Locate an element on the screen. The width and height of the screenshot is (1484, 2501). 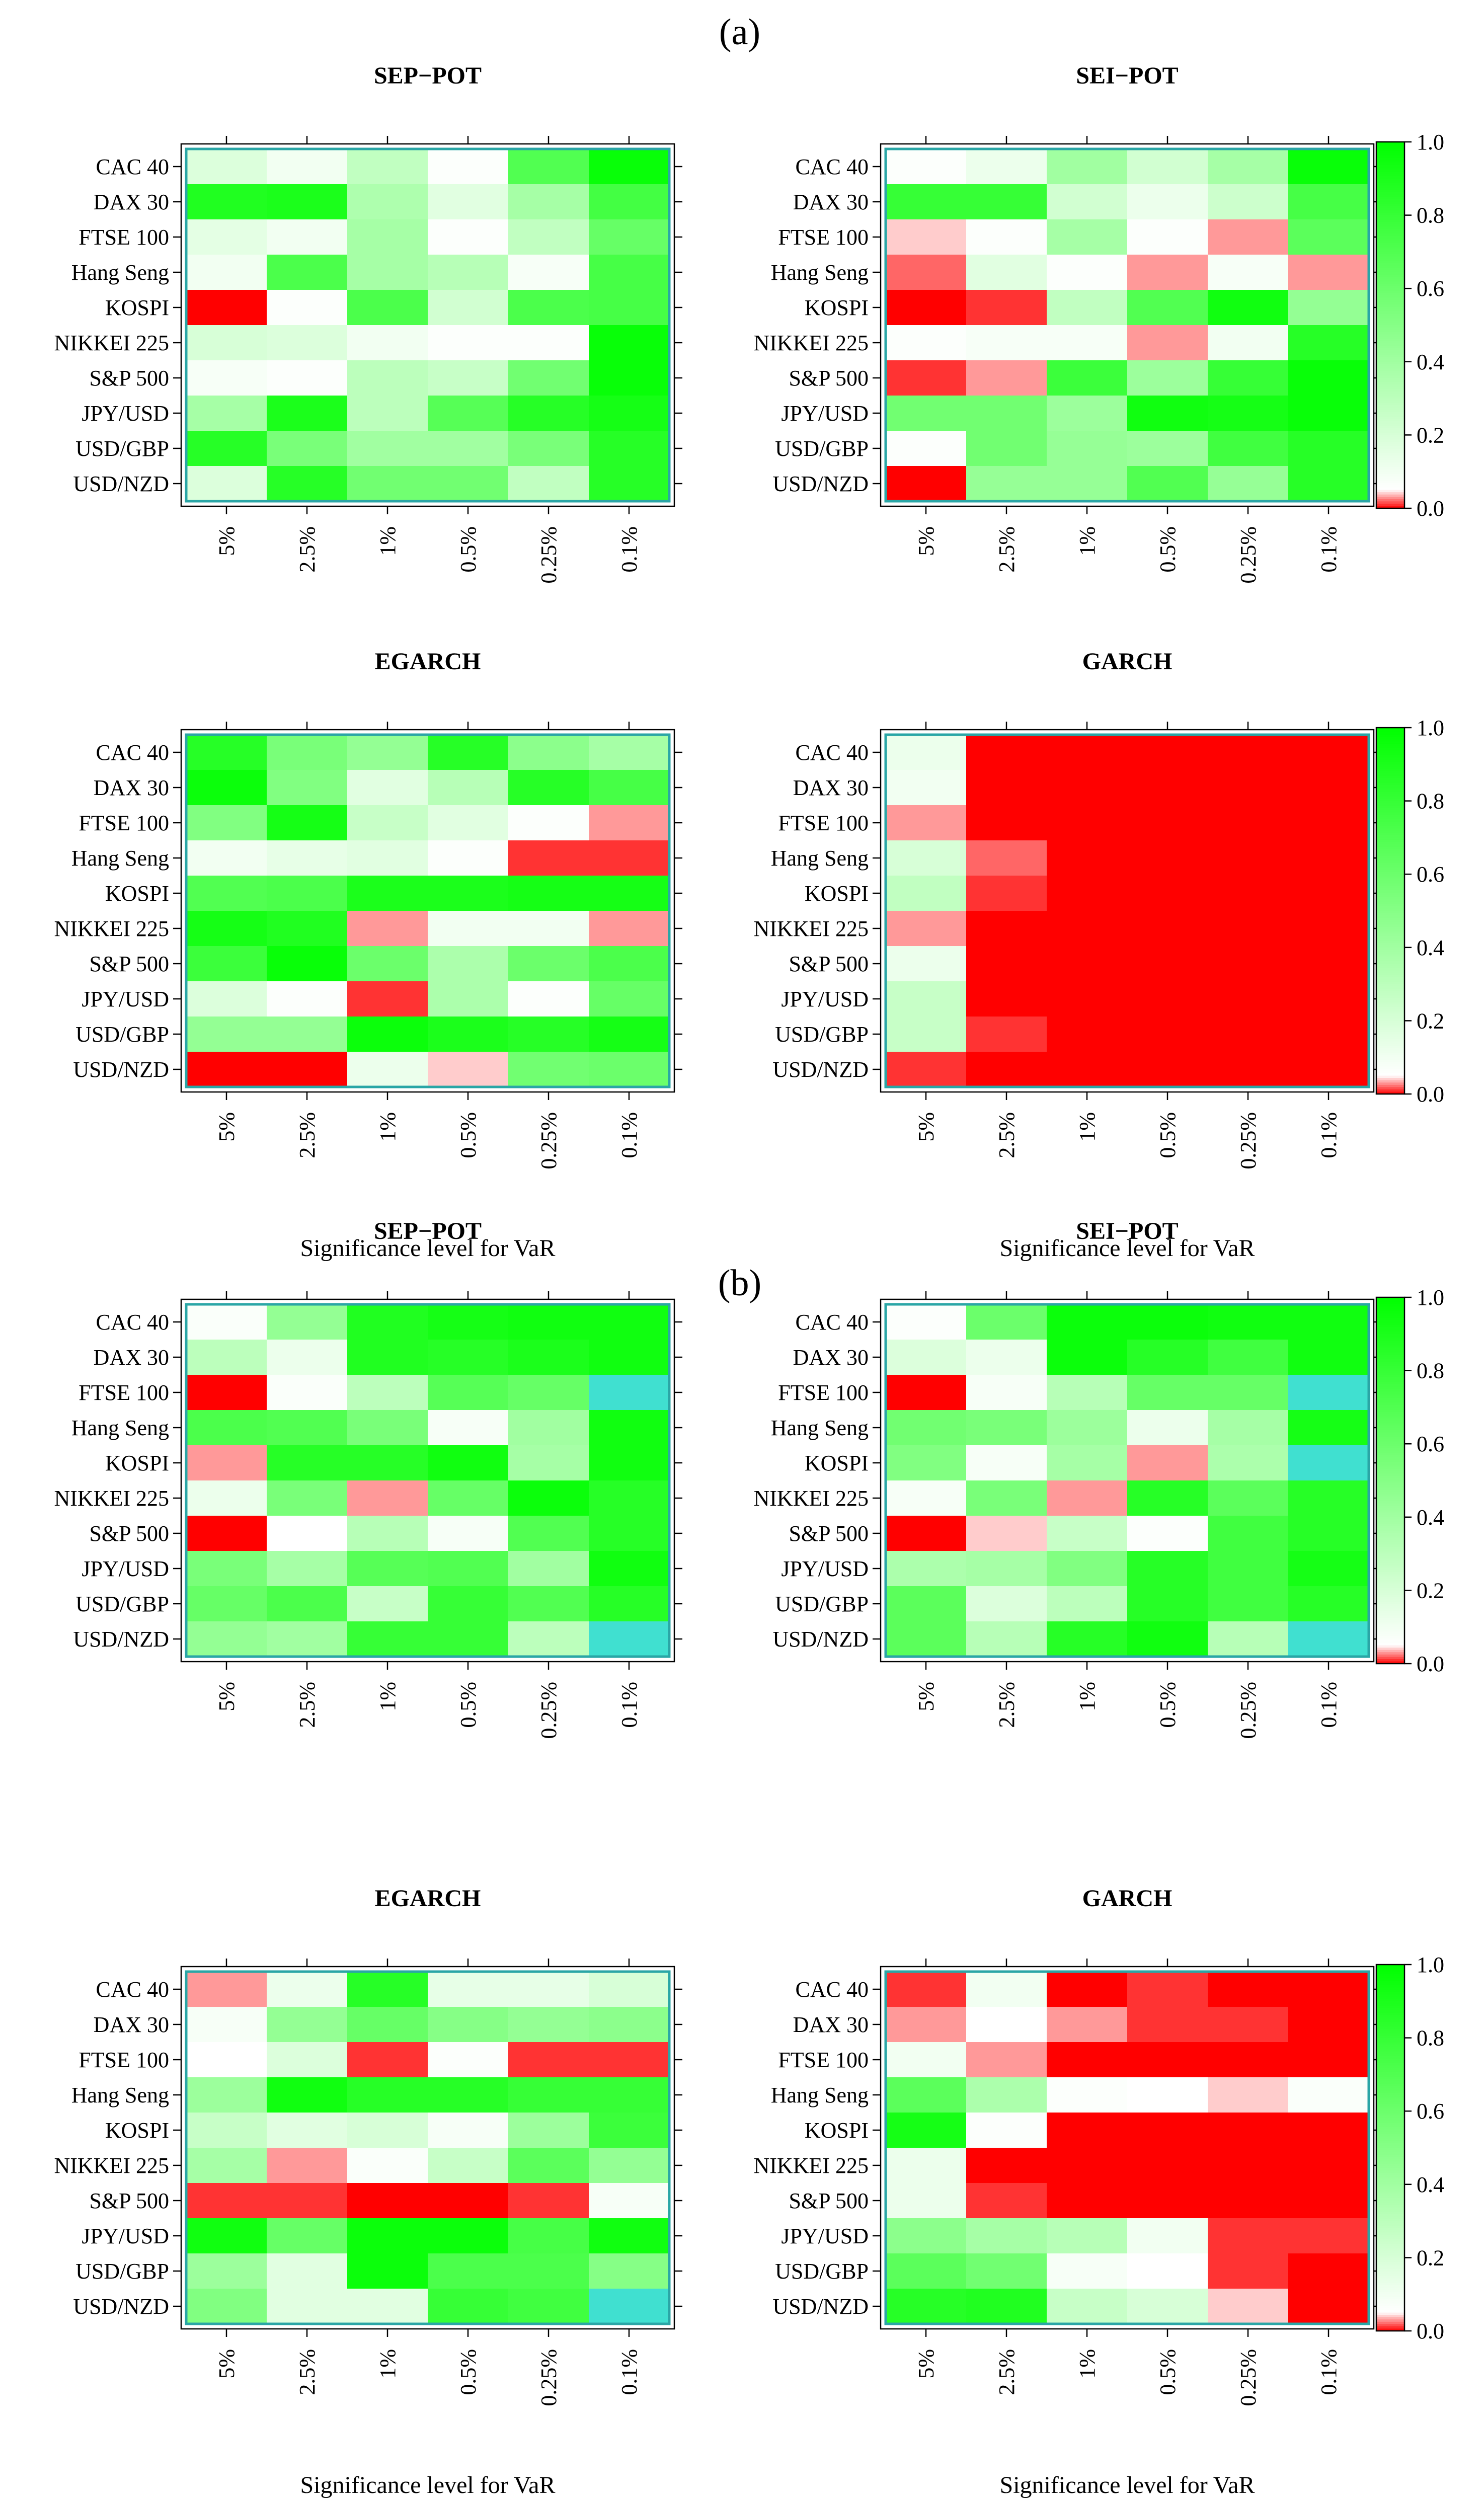
row-tick-label: FTSE 100 is located at coordinates (823, 823).